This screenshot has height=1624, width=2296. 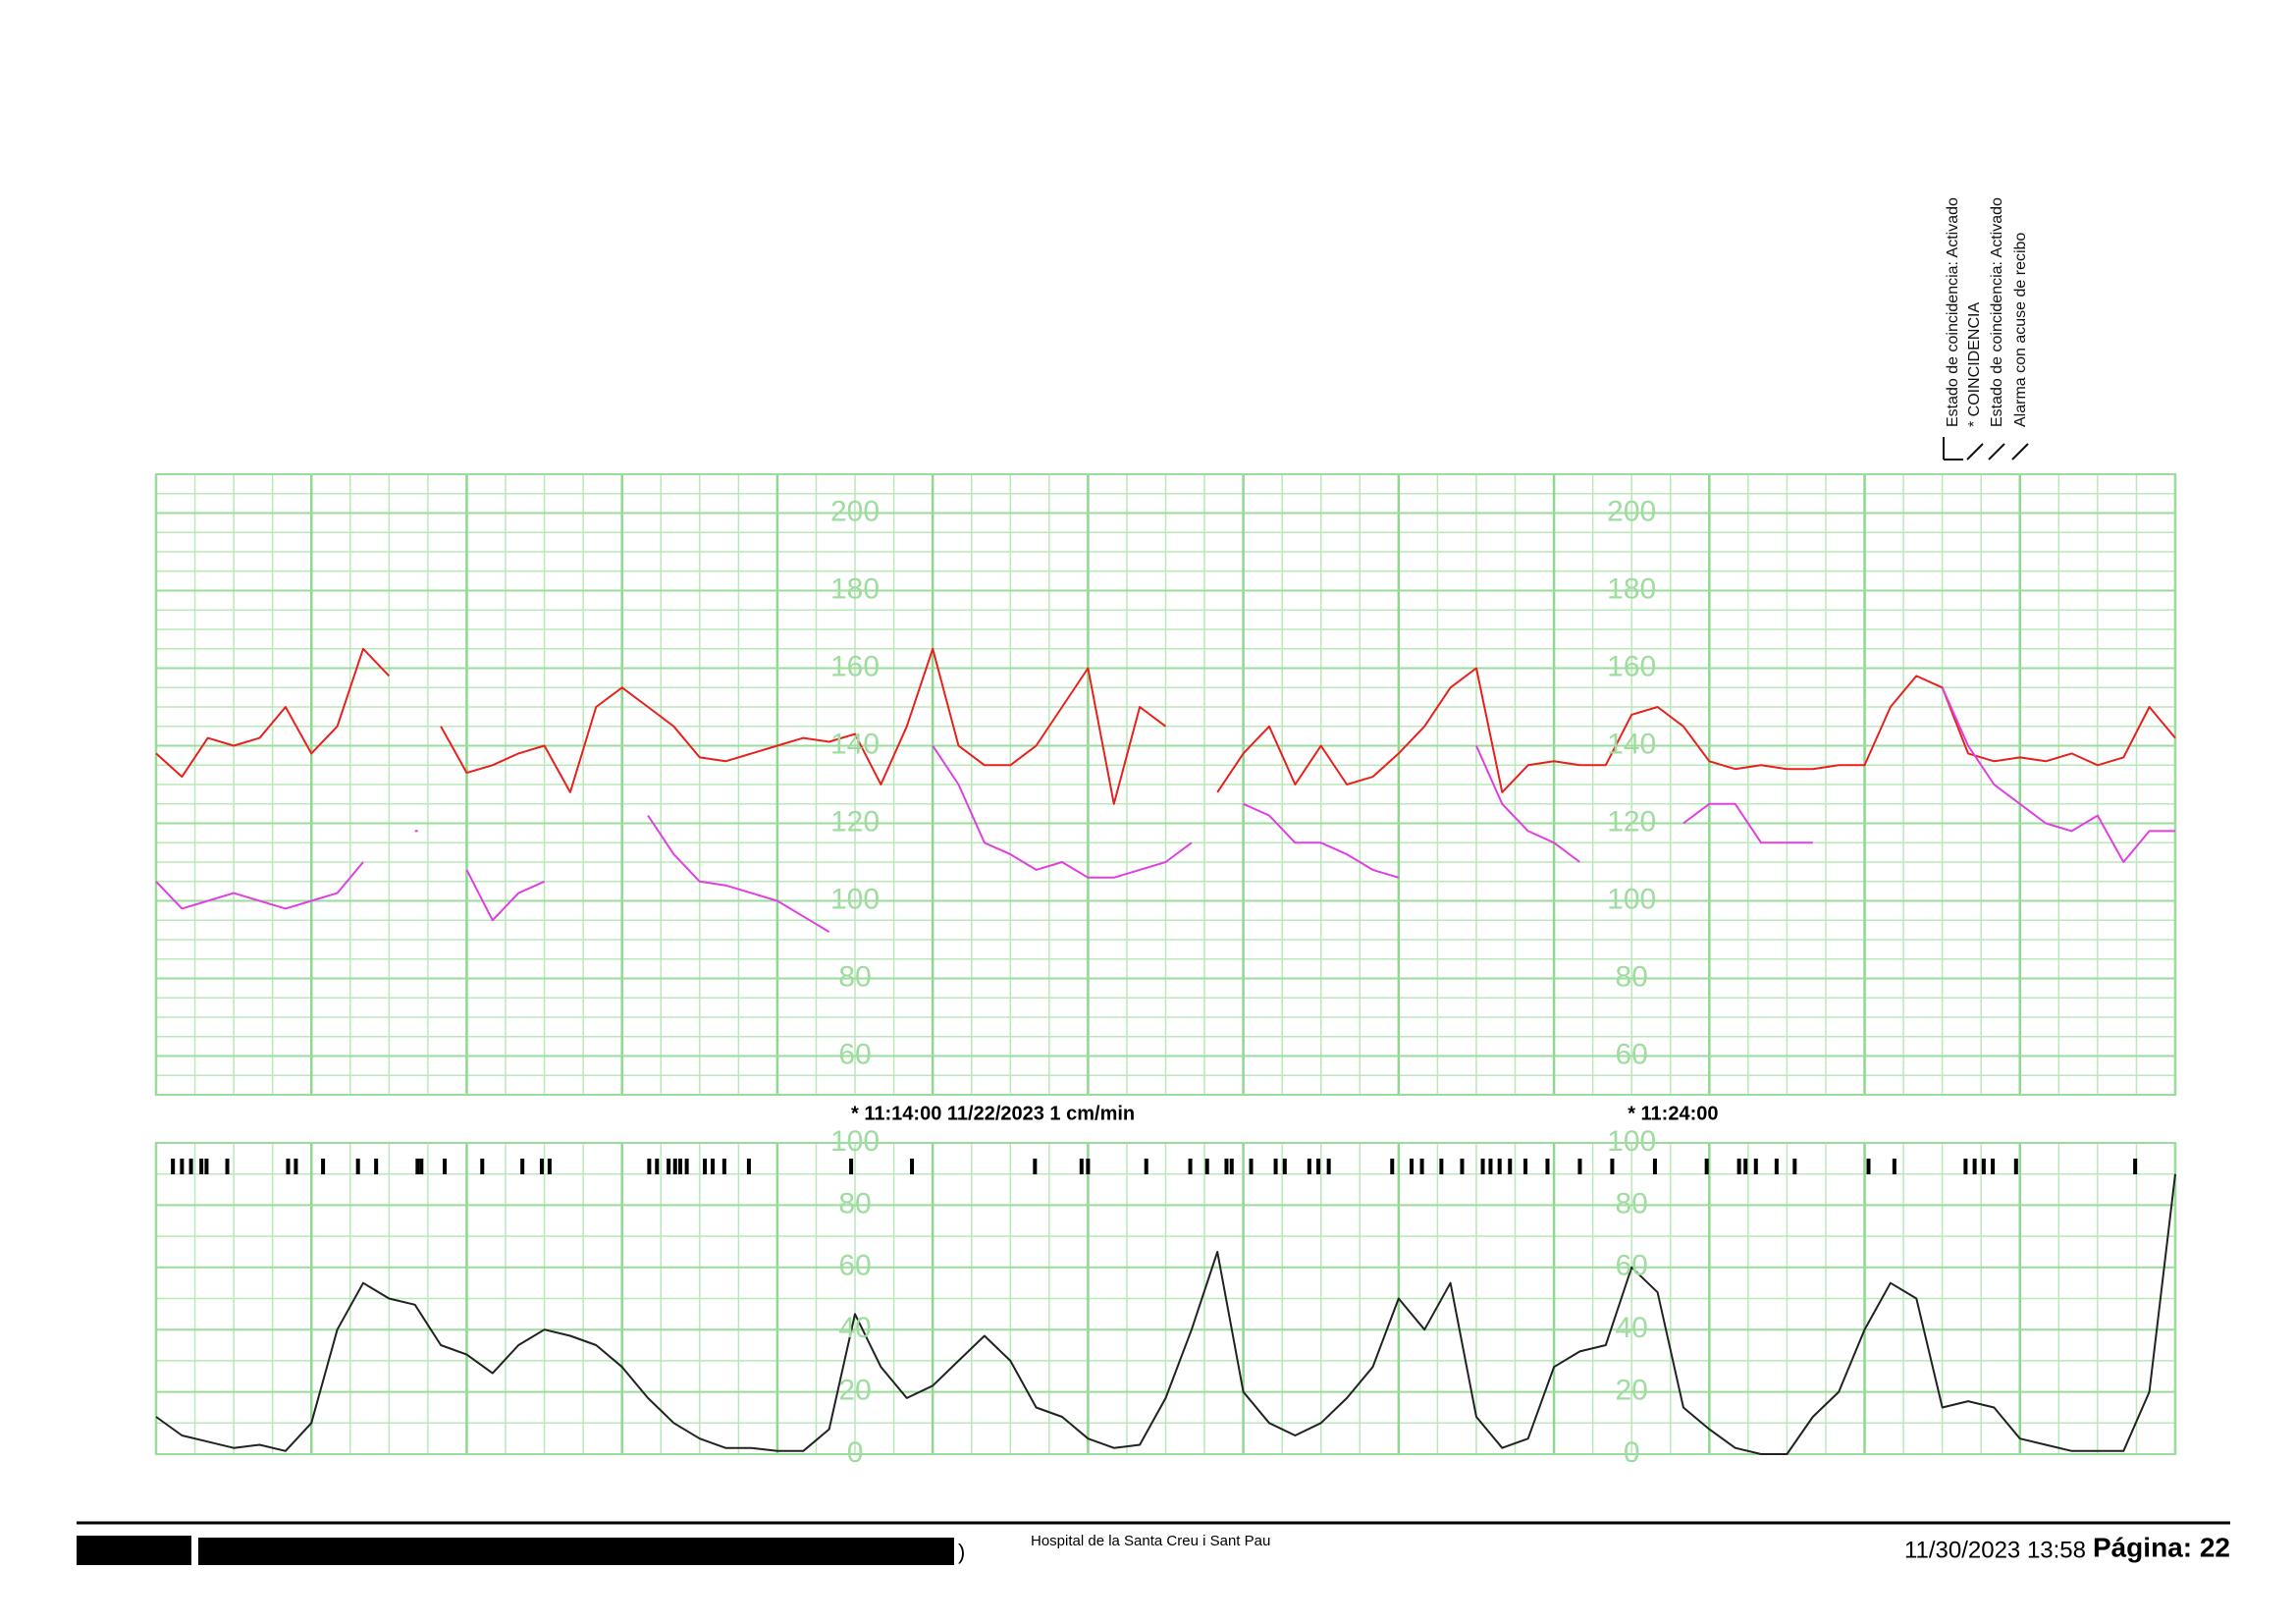 I want to click on note-glyphs, so click(x=1986, y=448).